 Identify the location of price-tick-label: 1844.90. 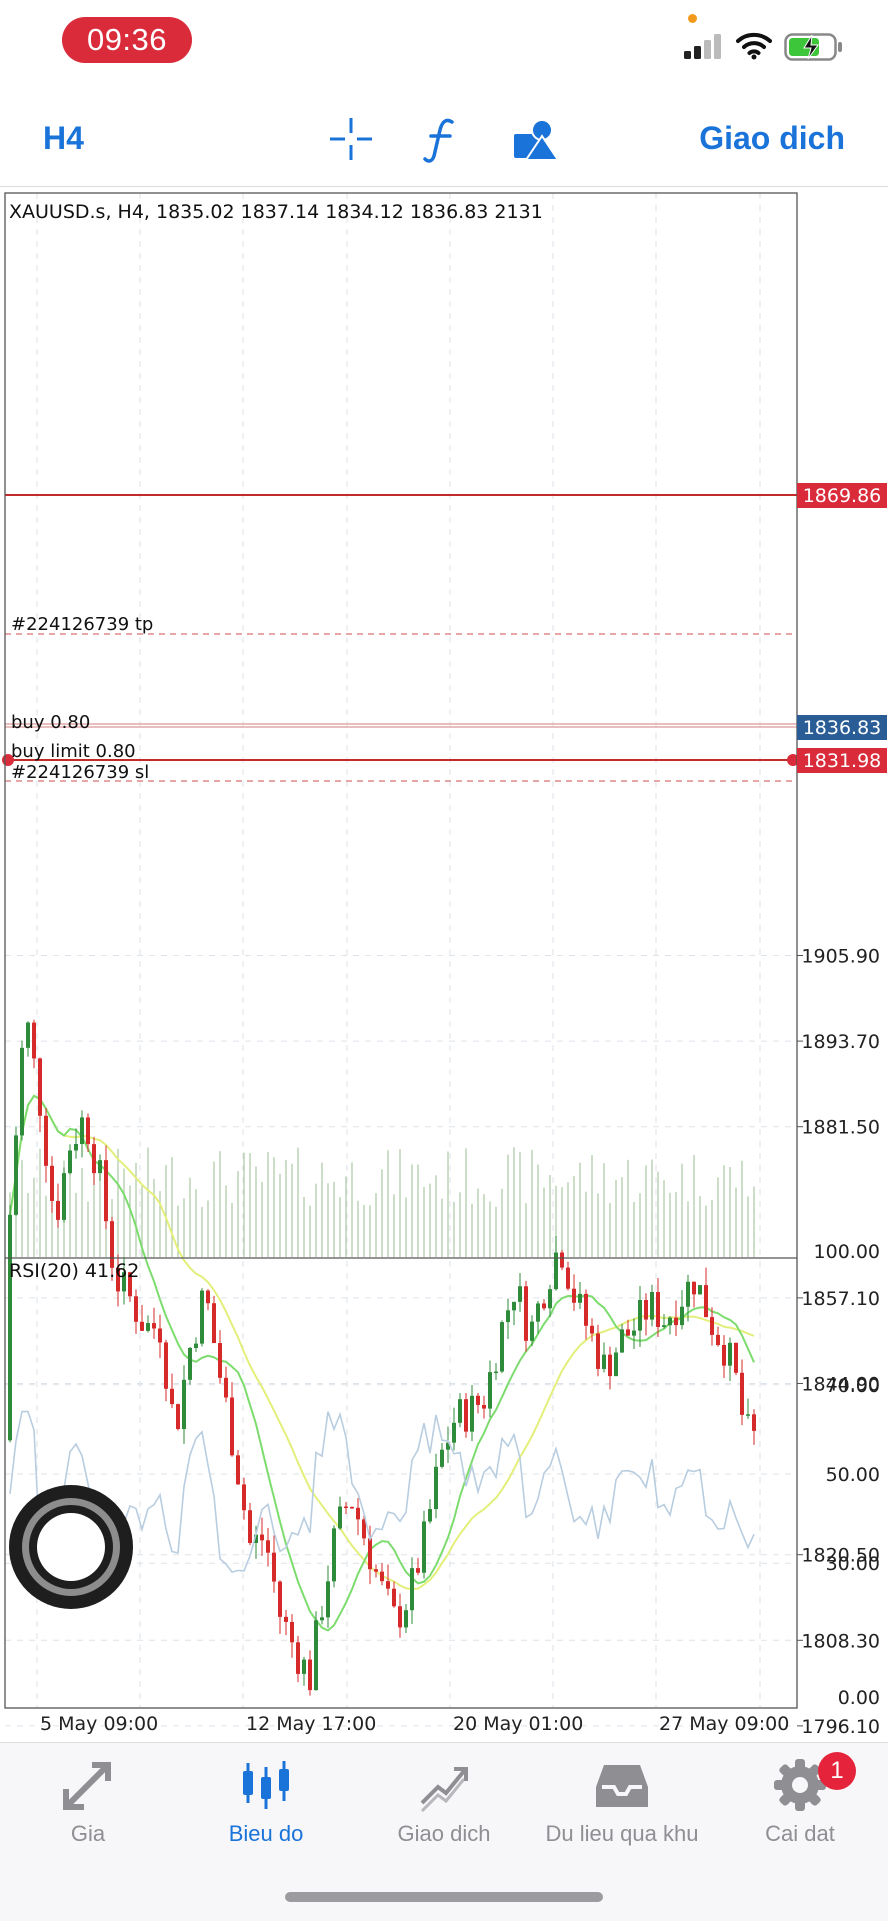
(840, 1385).